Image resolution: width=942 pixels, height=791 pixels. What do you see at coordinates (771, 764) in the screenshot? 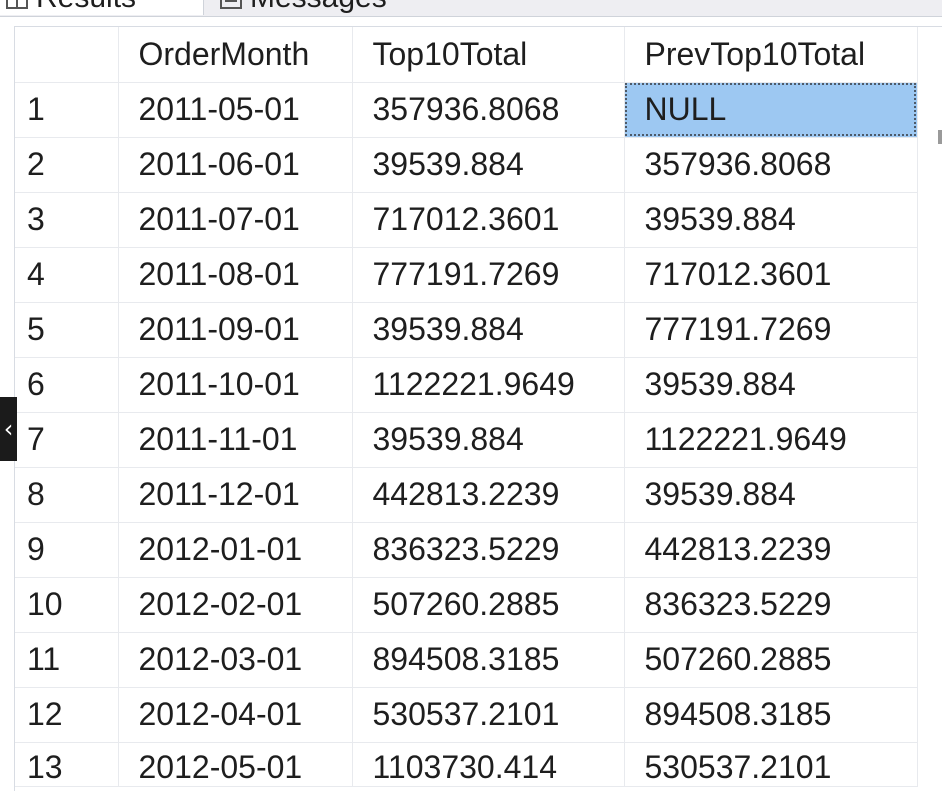
I see `cell-prevtop10total: 530537.2101` at bounding box center [771, 764].